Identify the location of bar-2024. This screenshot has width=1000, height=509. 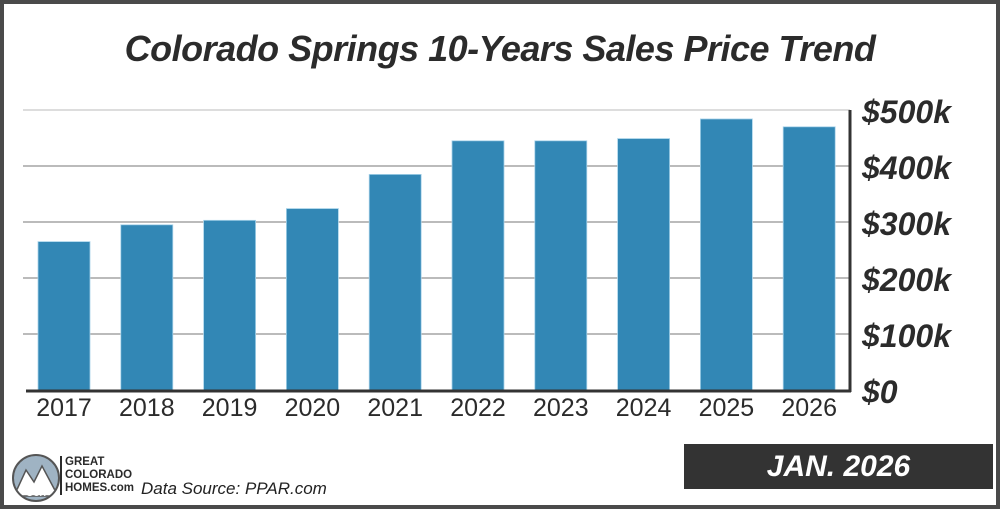
(643, 264).